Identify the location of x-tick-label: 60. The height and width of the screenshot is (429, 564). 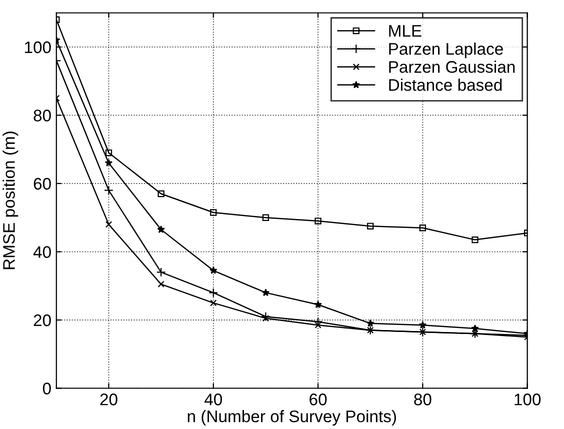
(318, 400).